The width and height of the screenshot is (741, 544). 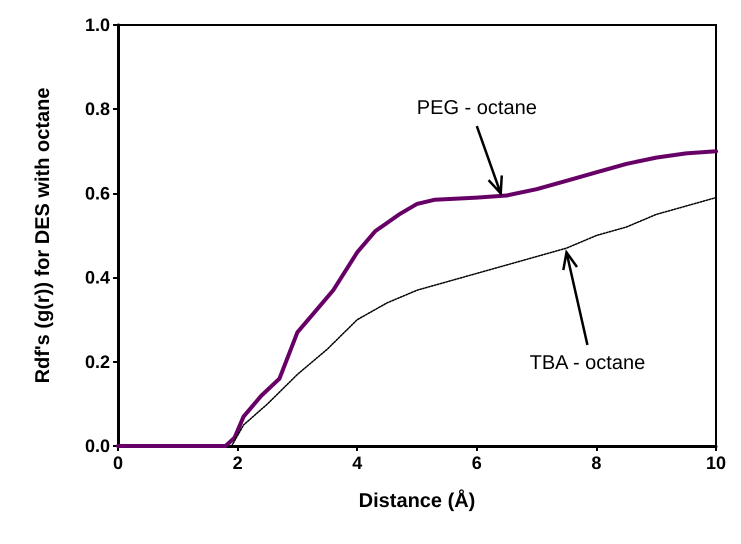 I want to click on annotation: TBA - octane, so click(x=588, y=363).